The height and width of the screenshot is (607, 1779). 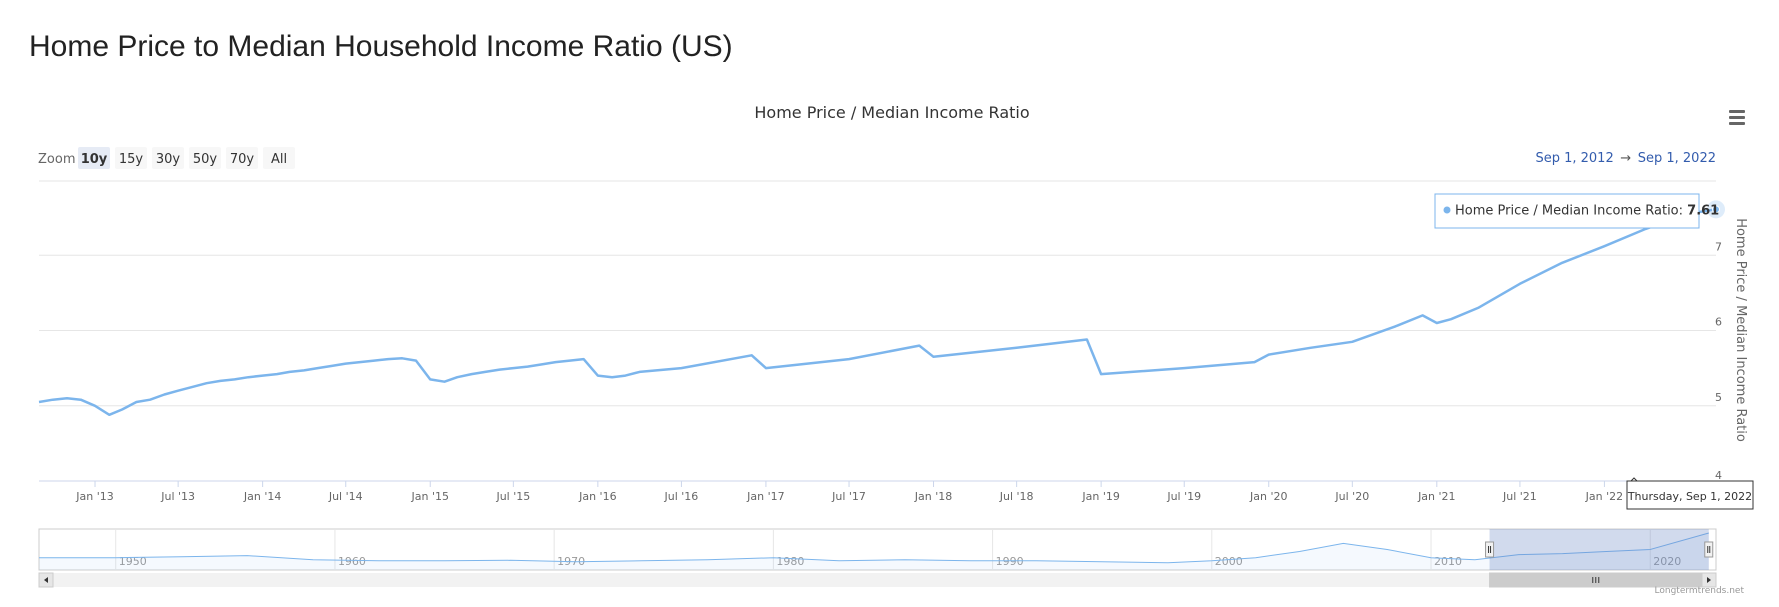 I want to click on range-from-input: Sep 1, 2012, so click(x=1574, y=158).